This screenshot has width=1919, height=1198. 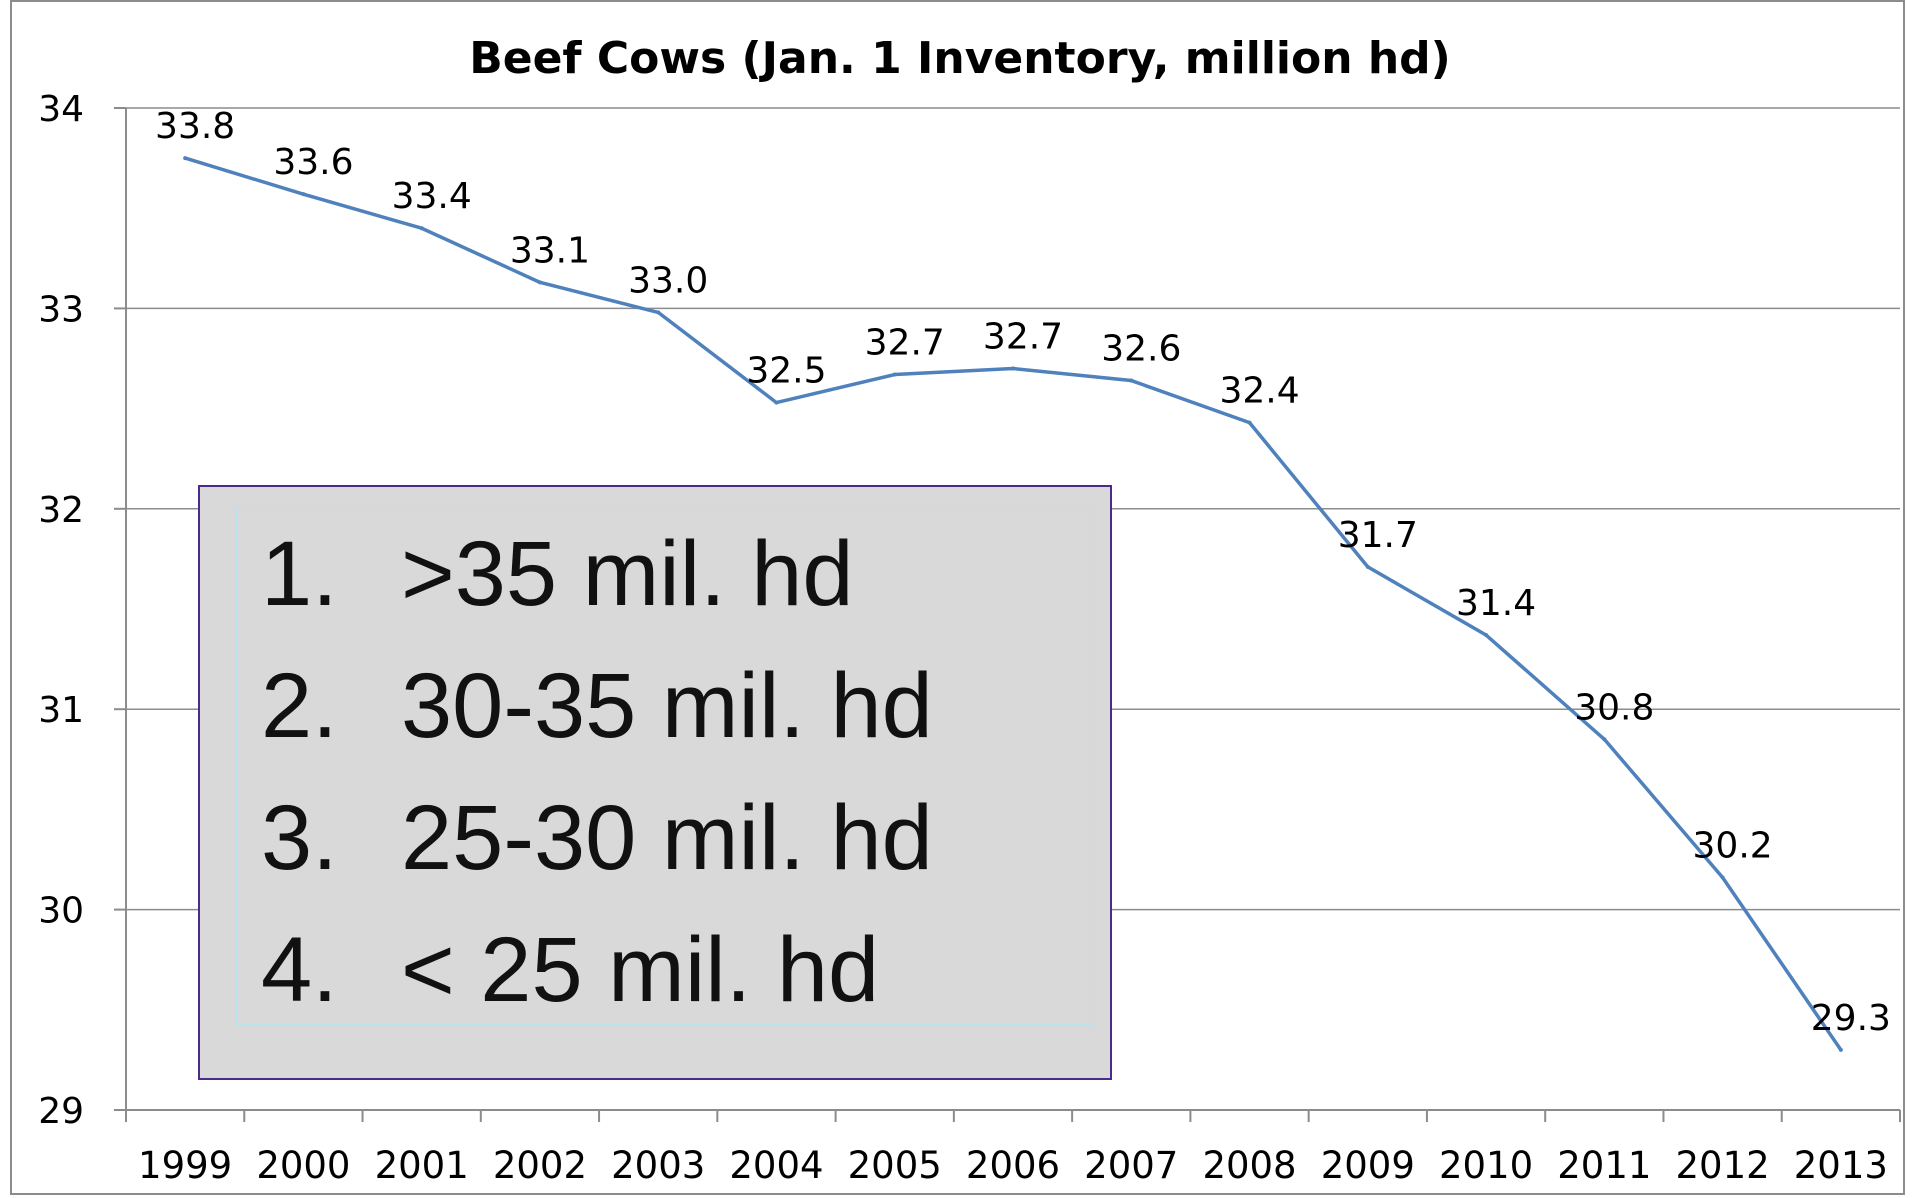 What do you see at coordinates (61, 109) in the screenshot?
I see `y-tick-label: 34` at bounding box center [61, 109].